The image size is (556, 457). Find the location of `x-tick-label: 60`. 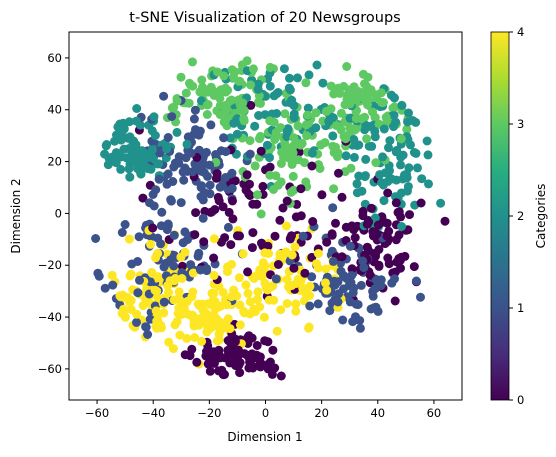

x-tick-label: 60 is located at coordinates (434, 413).